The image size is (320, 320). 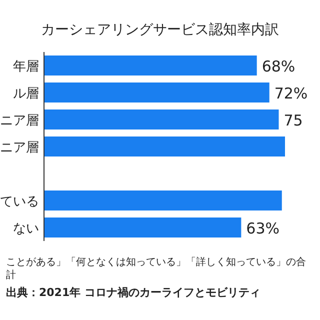 What do you see at coordinates (279, 67) in the screenshot?
I see `data-label: 68%` at bounding box center [279, 67].